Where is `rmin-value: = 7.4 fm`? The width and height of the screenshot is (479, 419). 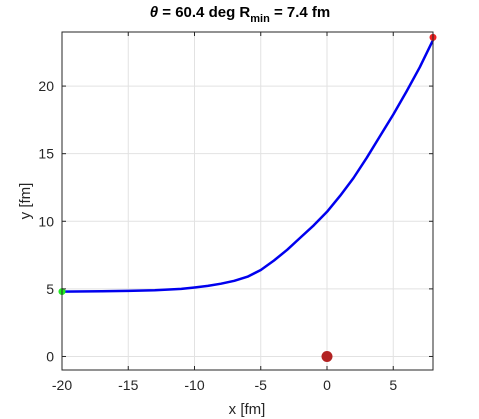
rmin-value: = 7.4 fm is located at coordinates (300, 12).